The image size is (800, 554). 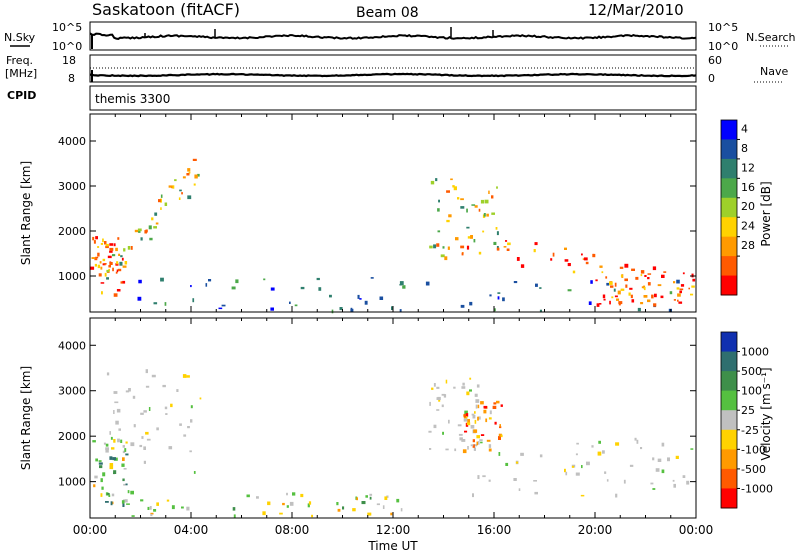 I want to click on colorbar-tick-label: 1000, so click(x=755, y=352).